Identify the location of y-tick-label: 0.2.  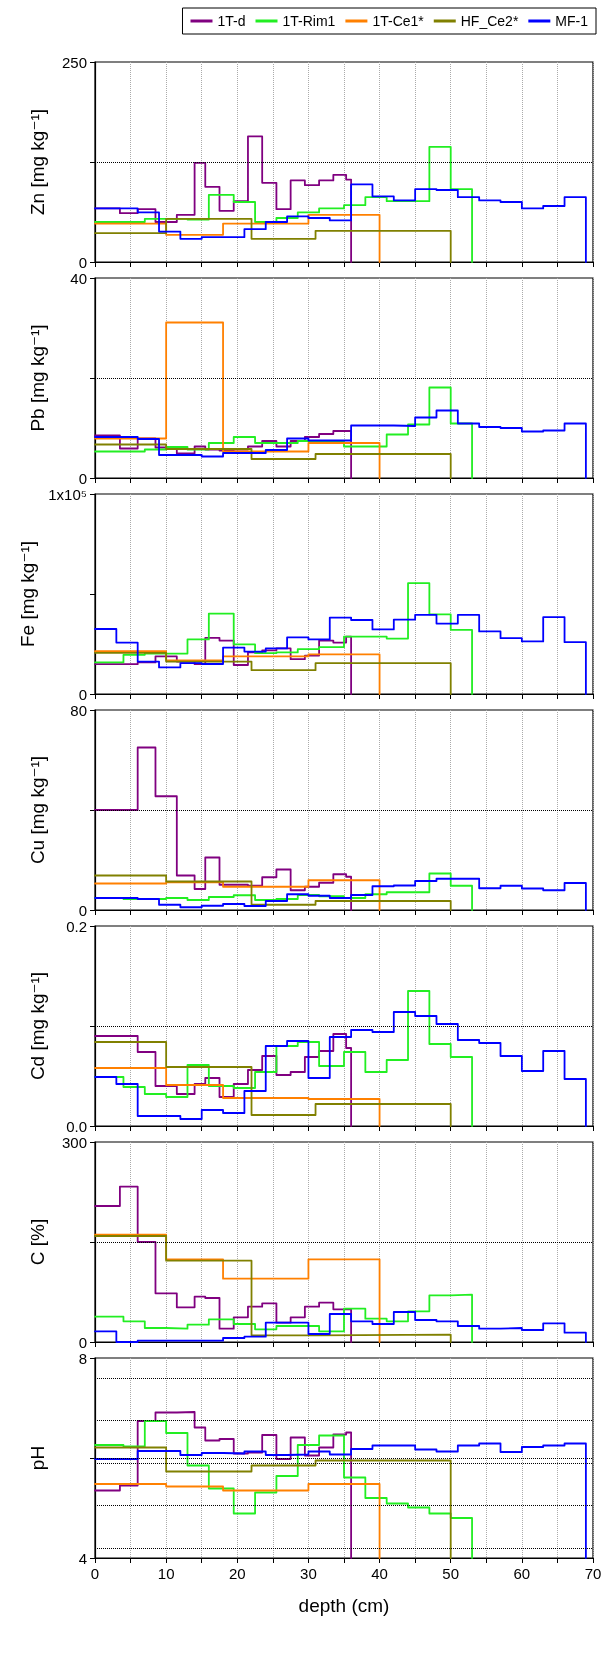
(76, 926).